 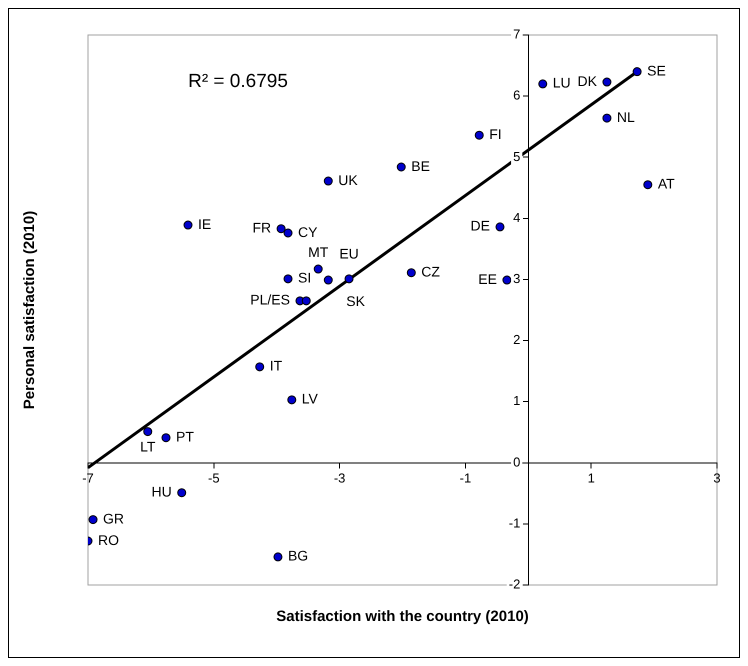 What do you see at coordinates (495, 134) in the screenshot?
I see `annotation: FI` at bounding box center [495, 134].